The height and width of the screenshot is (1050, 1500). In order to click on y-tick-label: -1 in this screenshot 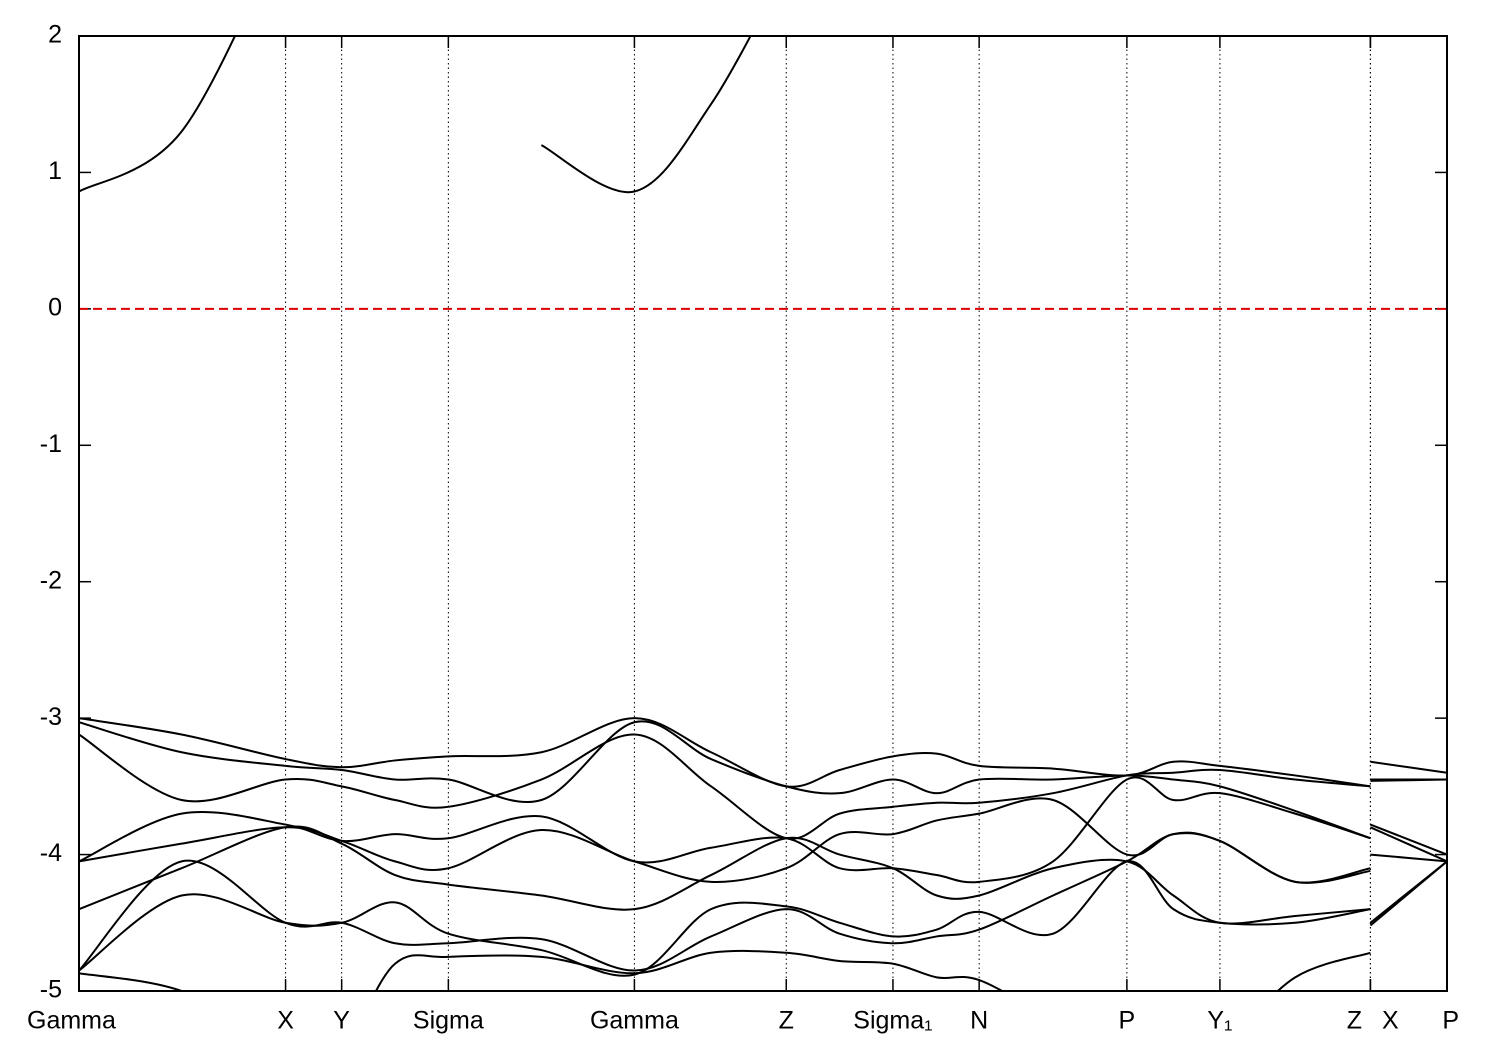, I will do `click(51, 444)`.